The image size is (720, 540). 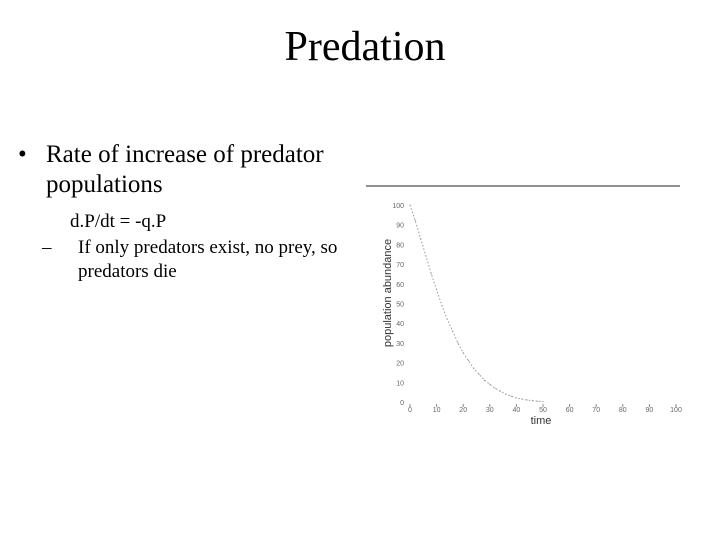 I want to click on x-tick-label: 40, so click(x=517, y=410).